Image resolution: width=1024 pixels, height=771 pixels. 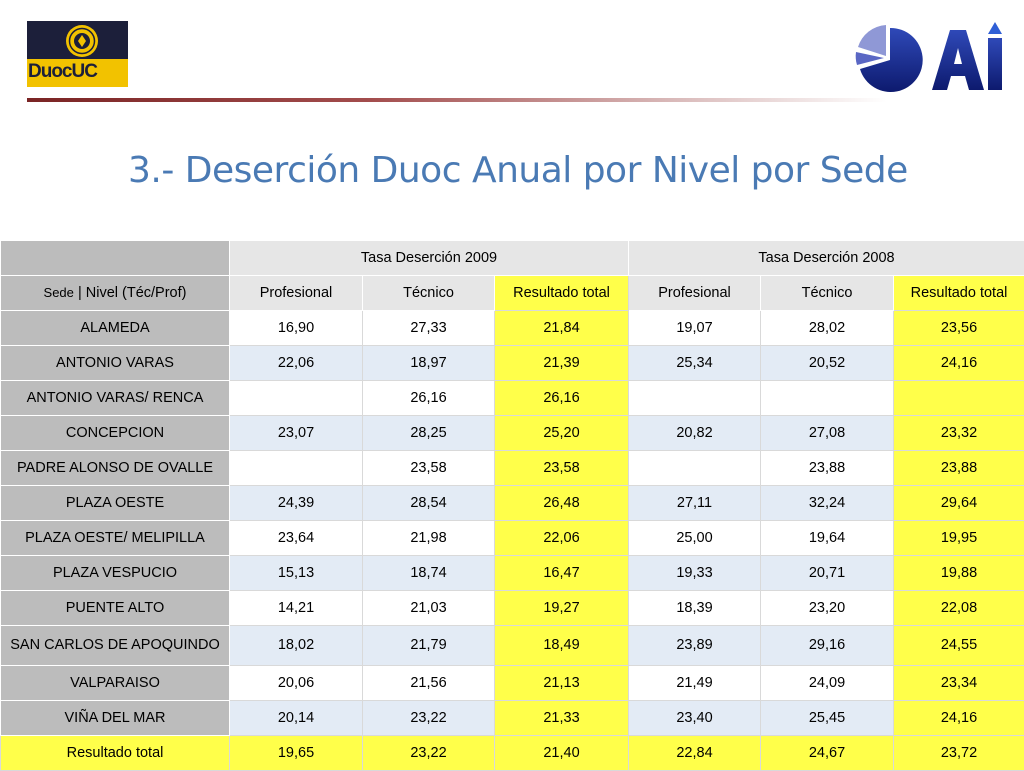 What do you see at coordinates (429, 433) in the screenshot?
I see `value-cell-tecnico-2009: 28,25` at bounding box center [429, 433].